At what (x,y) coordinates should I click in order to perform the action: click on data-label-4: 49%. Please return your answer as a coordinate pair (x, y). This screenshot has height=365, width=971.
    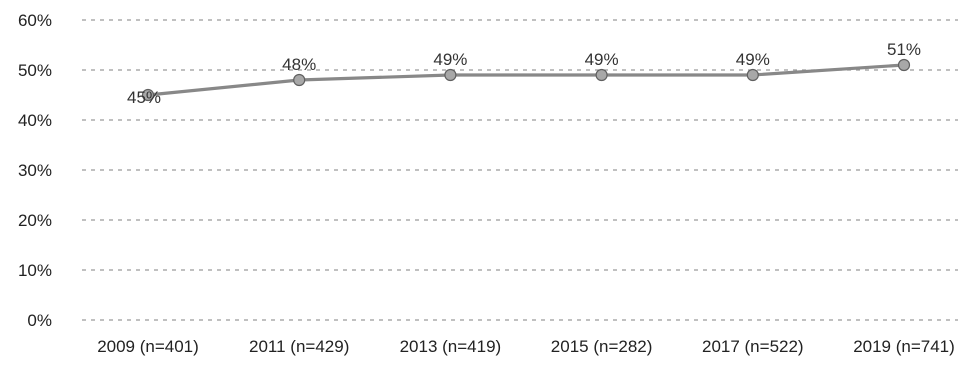
    Looking at the image, I should click on (753, 59).